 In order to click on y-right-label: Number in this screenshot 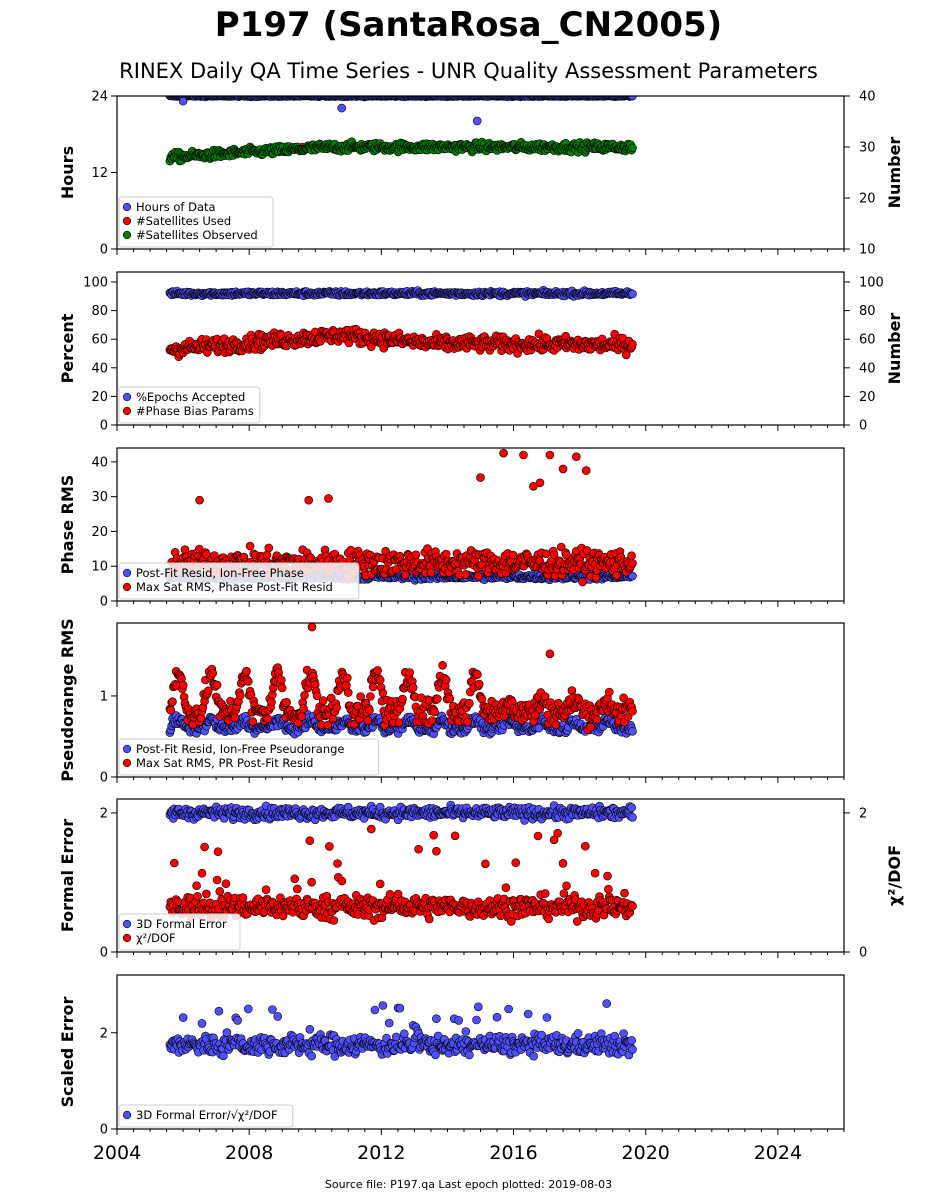, I will do `click(894, 173)`.